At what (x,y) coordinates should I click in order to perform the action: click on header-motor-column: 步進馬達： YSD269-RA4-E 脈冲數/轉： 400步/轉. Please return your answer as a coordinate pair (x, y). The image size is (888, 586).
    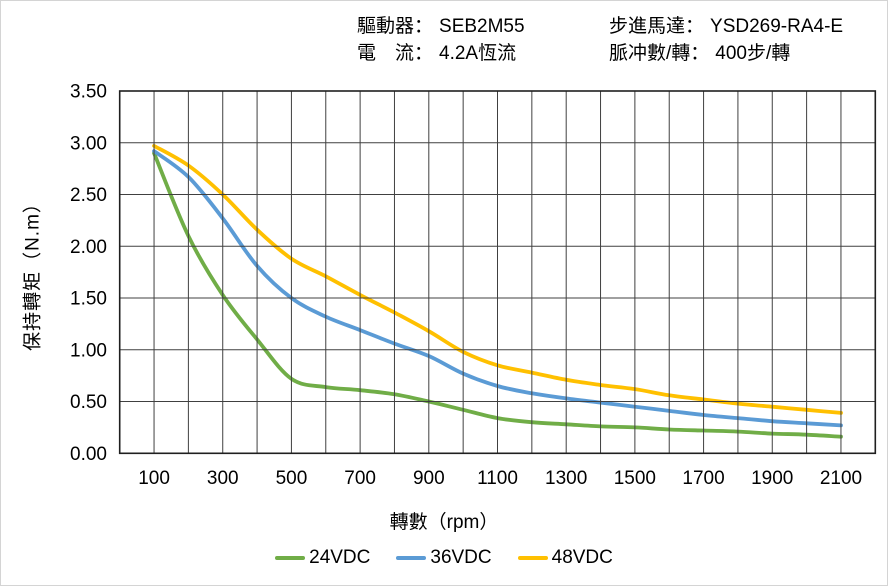
    Looking at the image, I should click on (726, 40).